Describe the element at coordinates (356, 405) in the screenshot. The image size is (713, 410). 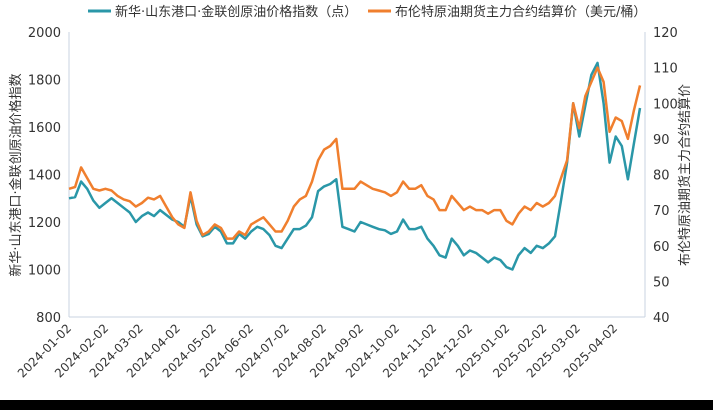
I see `bottom-black-bar` at that location.